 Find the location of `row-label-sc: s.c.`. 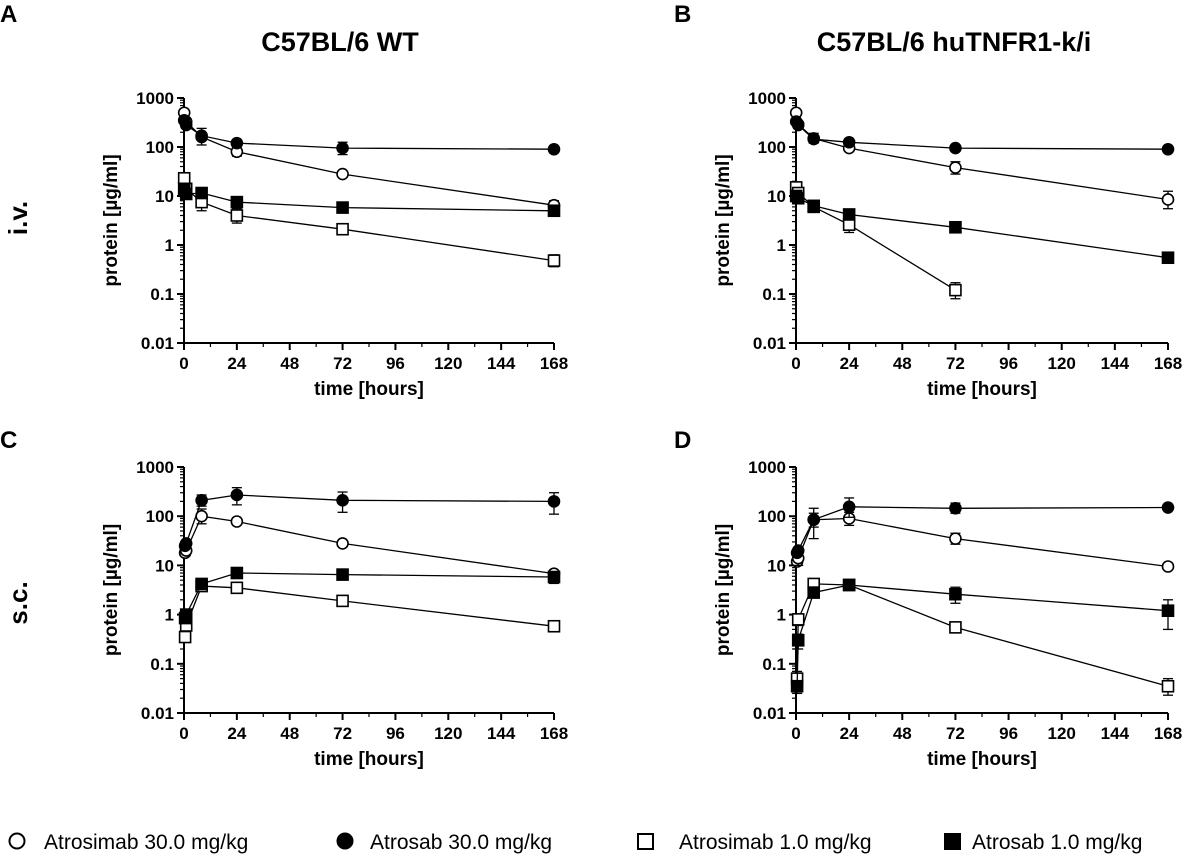

row-label-sc: s.c. is located at coordinates (18, 602).